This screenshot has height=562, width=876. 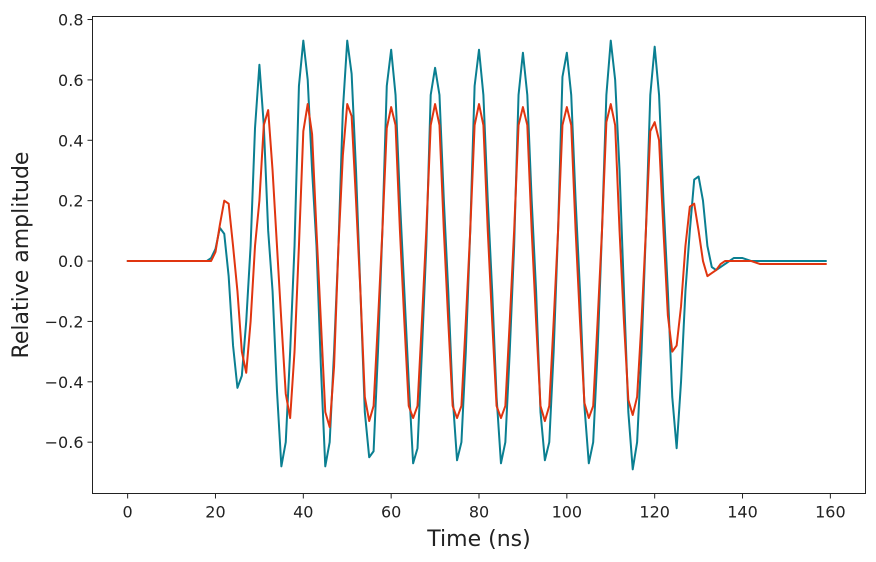 I want to click on y-tick-label: −0.4, so click(x=64, y=382).